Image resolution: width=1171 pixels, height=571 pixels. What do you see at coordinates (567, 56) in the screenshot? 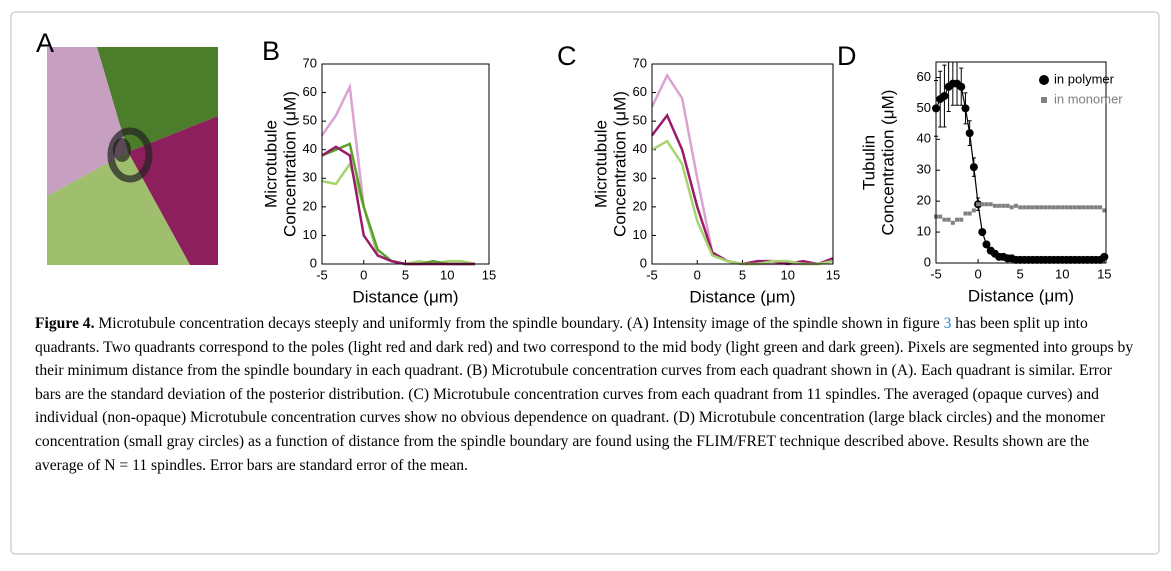
I see `panel-label: C` at bounding box center [567, 56].